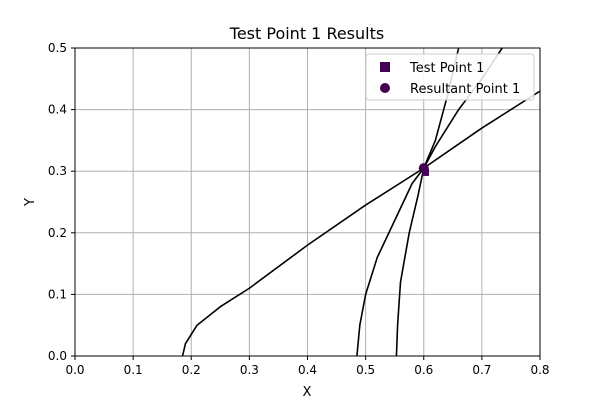  What do you see at coordinates (57, 233) in the screenshot?
I see `y-tick-label: 0.2` at bounding box center [57, 233].